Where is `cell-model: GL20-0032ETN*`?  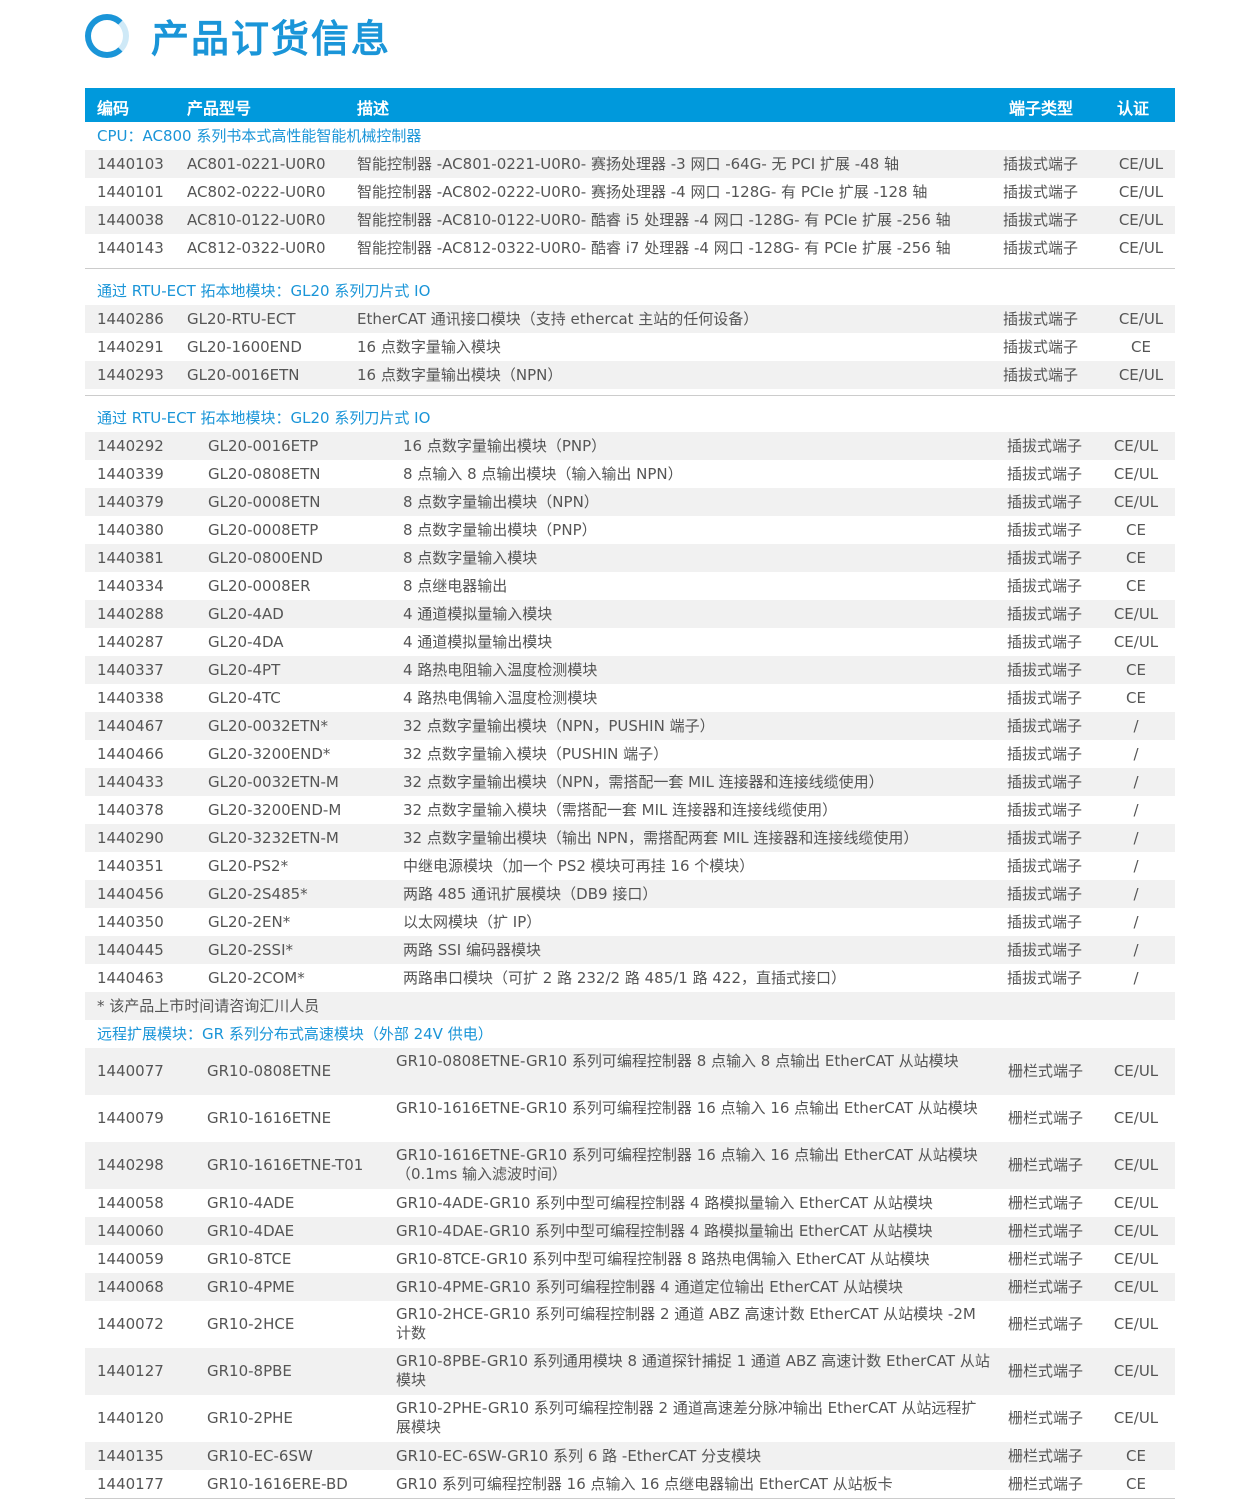 cell-model: GL20-0032ETN* is located at coordinates (268, 726).